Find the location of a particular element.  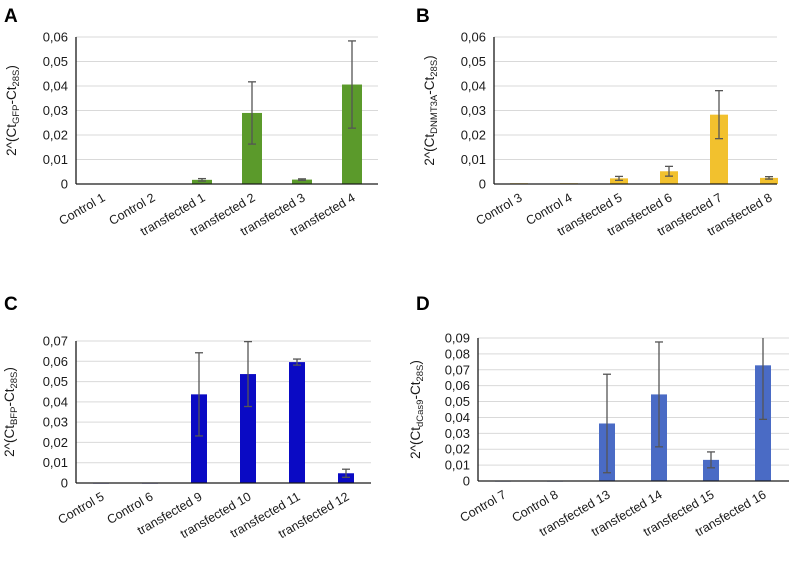

y-tick-label: 0,08 is located at coordinates (457, 353).